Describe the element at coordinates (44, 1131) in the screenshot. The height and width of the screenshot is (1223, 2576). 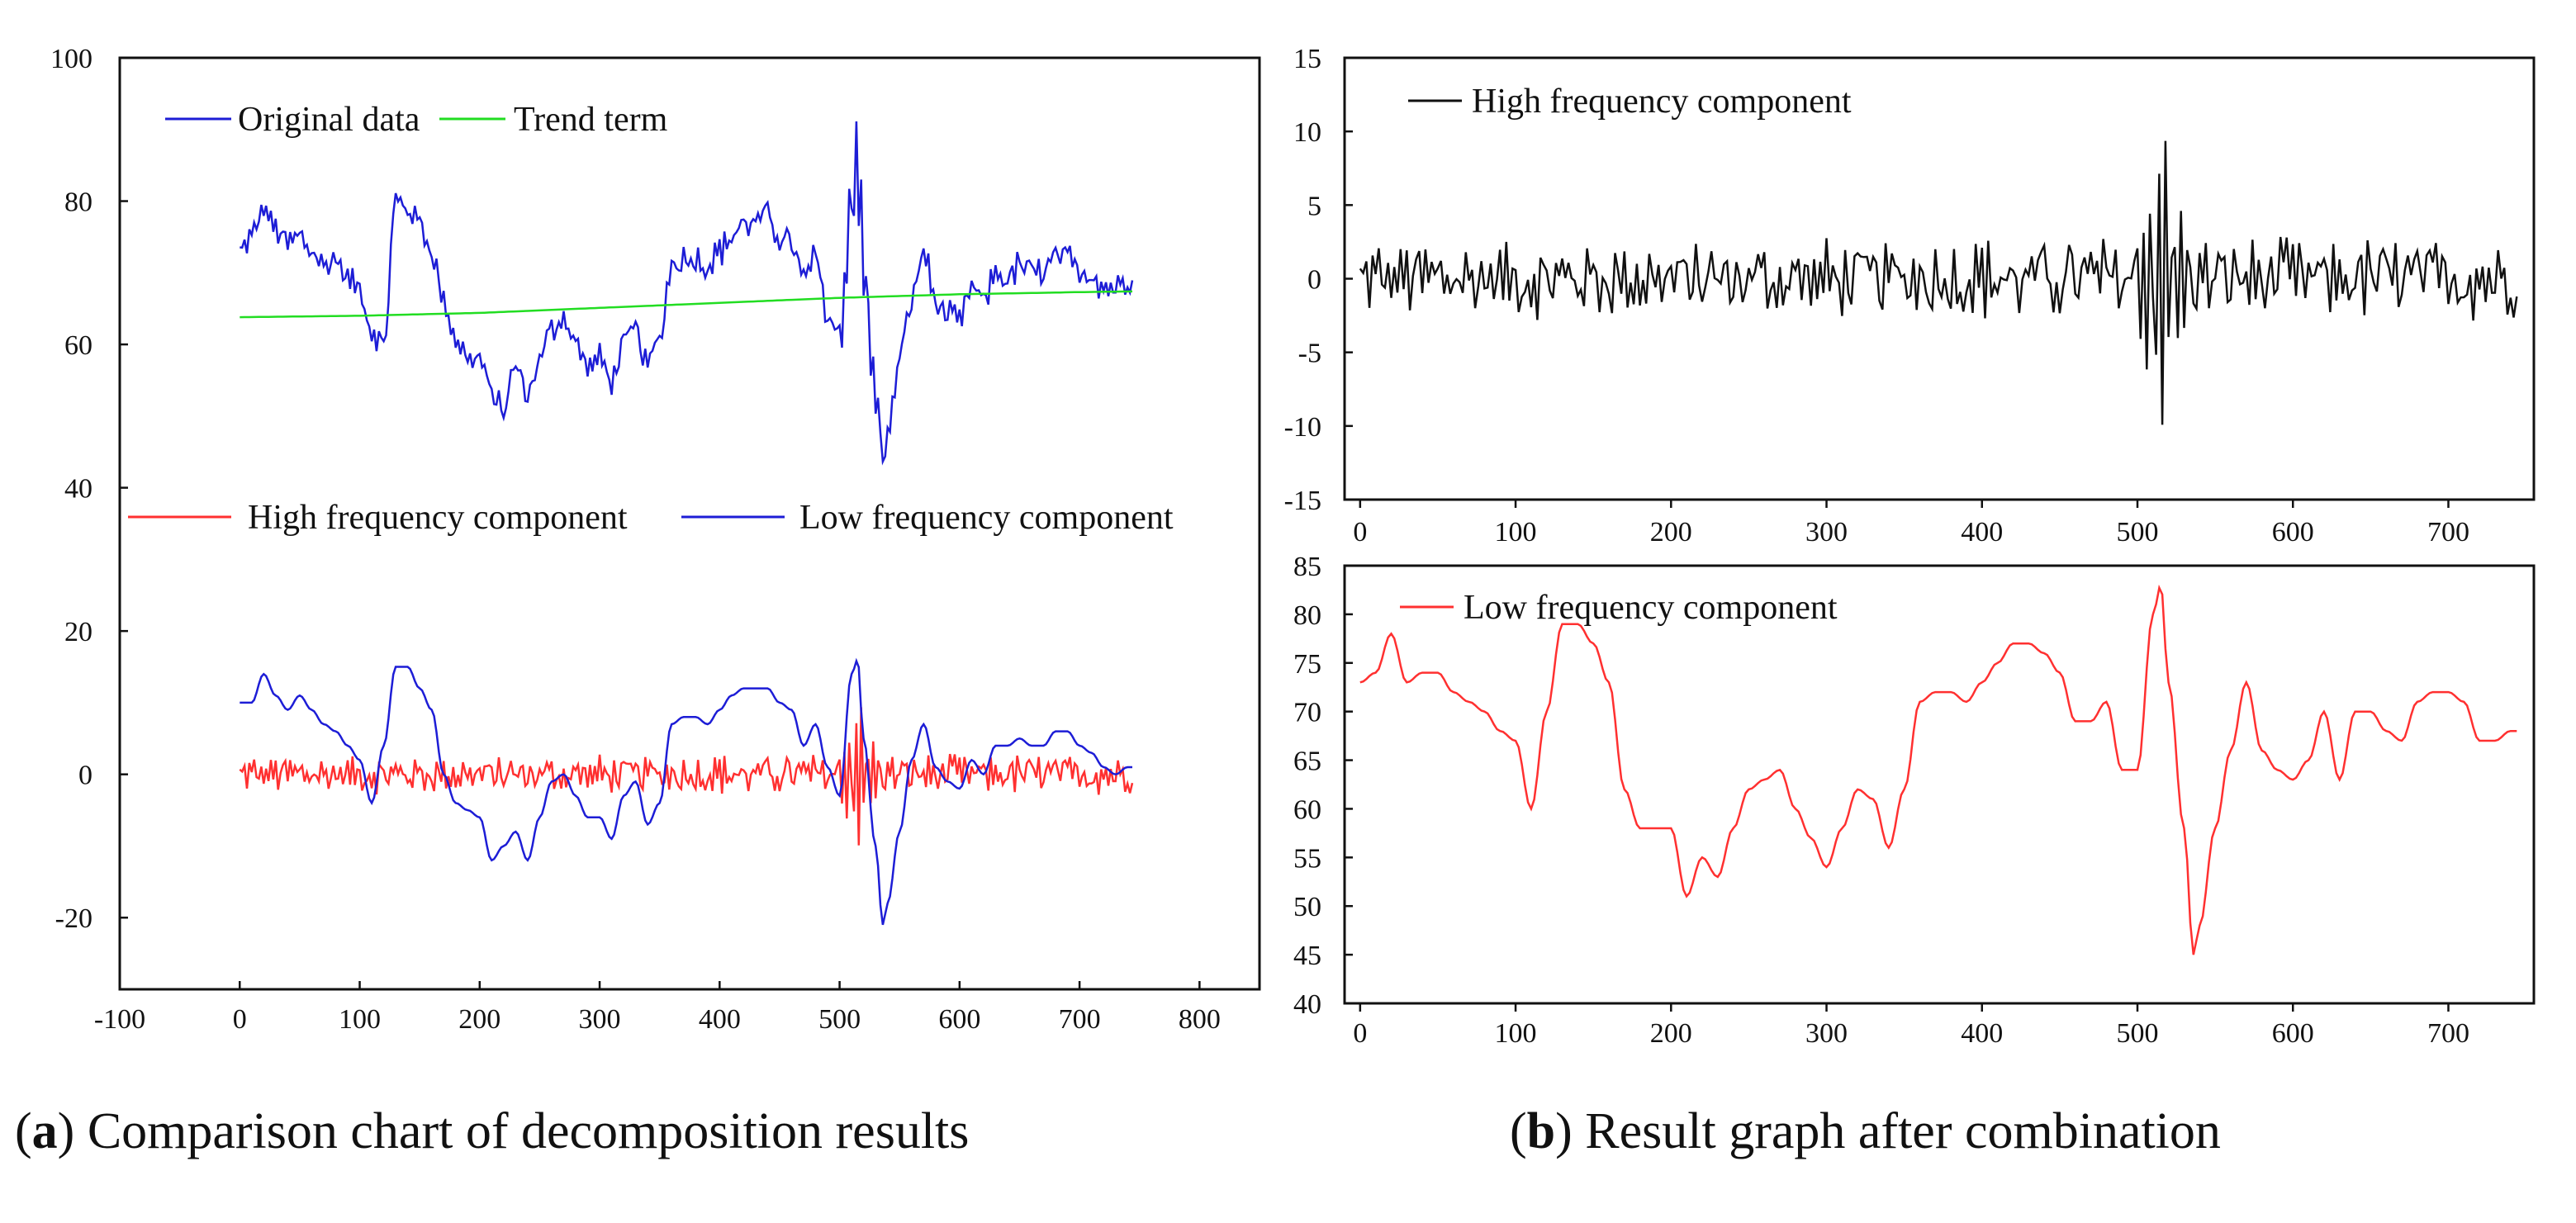
I see `caption-a-letter: a` at that location.